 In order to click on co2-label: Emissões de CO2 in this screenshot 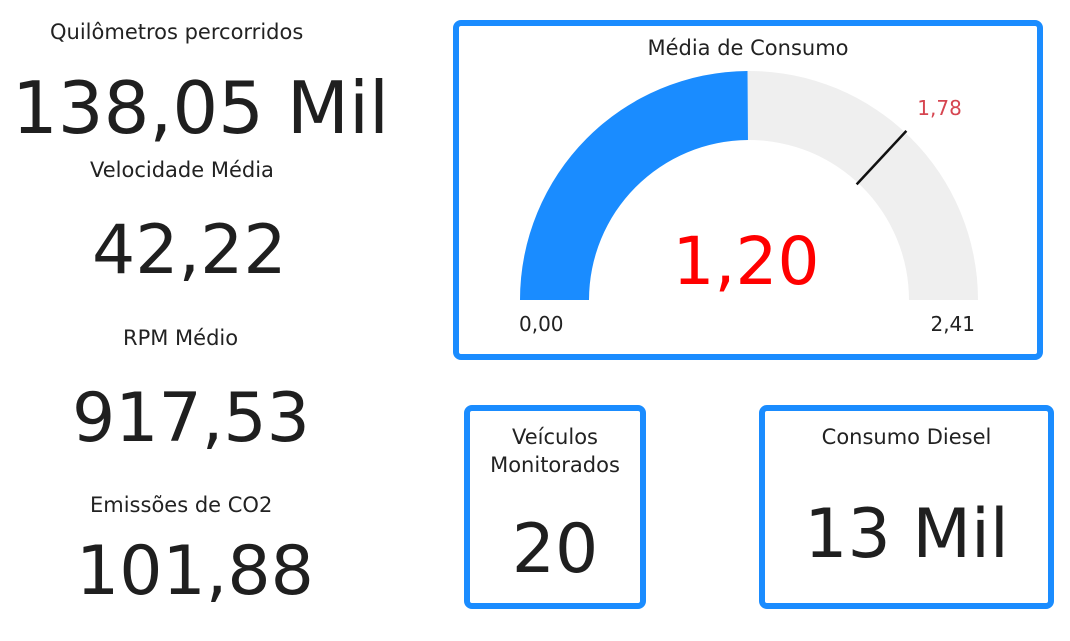, I will do `click(181, 505)`.